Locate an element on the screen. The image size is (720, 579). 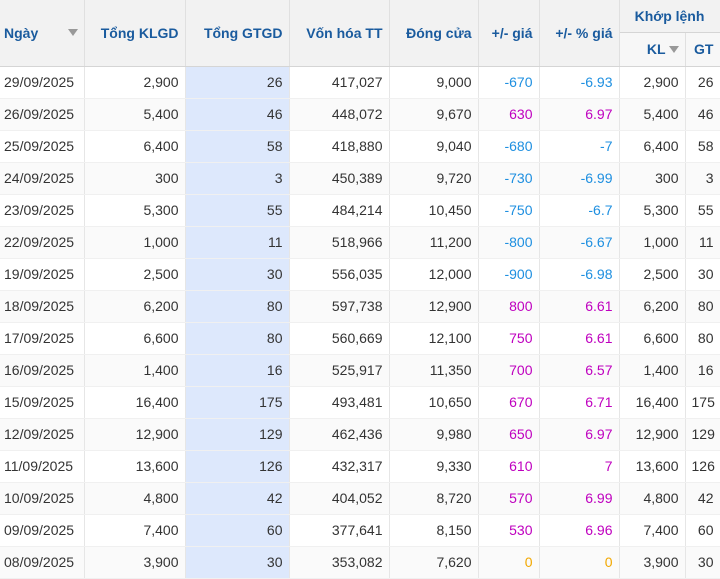
cell-change-pct: 7 is located at coordinates (579, 466).